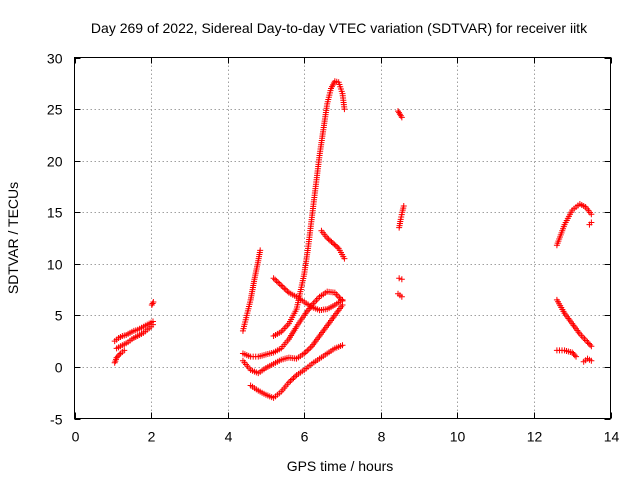 The width and height of the screenshot is (640, 480). What do you see at coordinates (152, 437) in the screenshot?
I see `x-tick-label: 2` at bounding box center [152, 437].